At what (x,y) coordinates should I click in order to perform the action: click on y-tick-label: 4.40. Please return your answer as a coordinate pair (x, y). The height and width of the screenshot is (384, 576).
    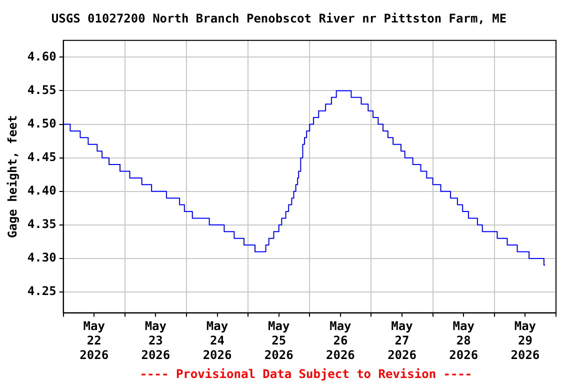
    Looking at the image, I should click on (41, 190).